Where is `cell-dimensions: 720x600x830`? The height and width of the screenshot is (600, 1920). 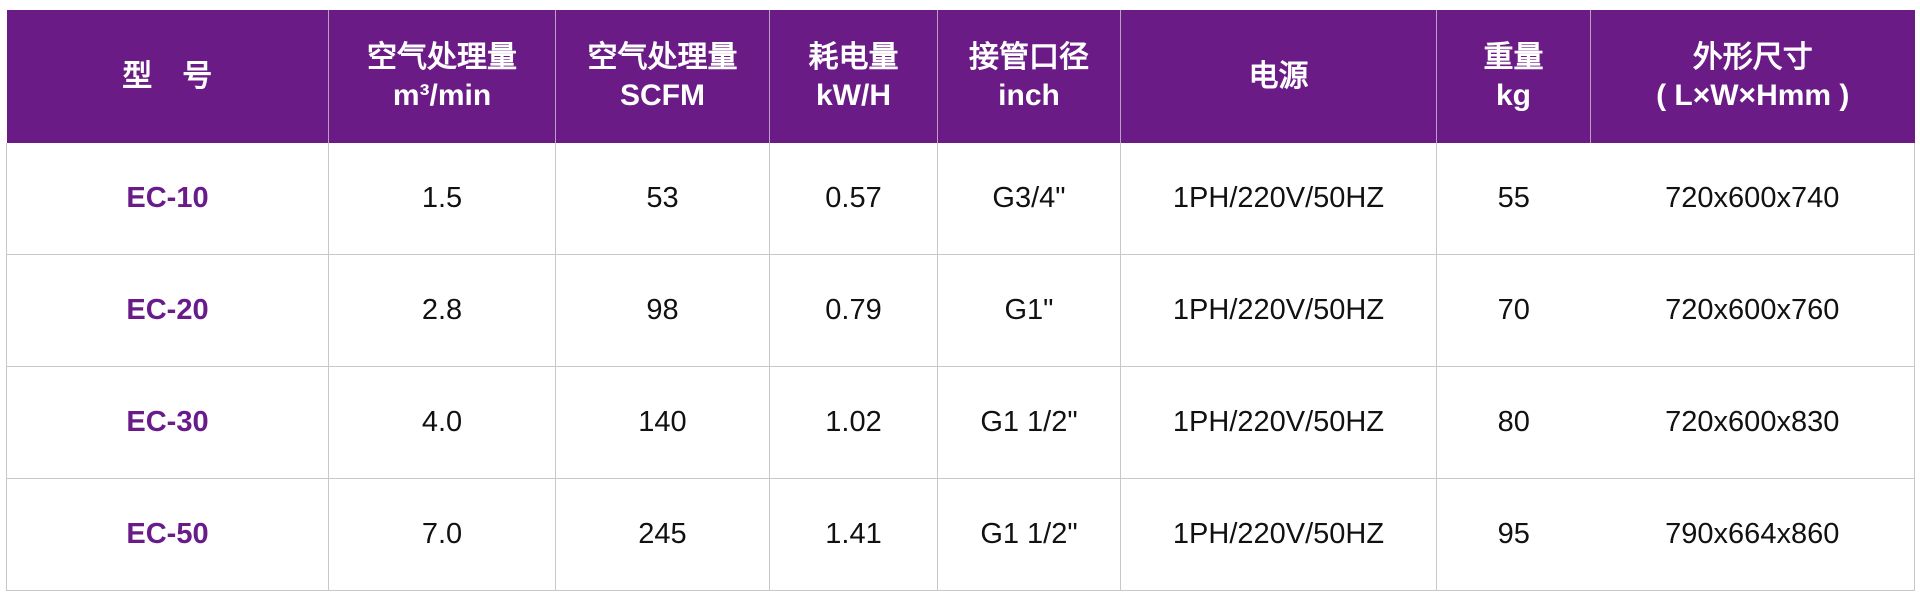 cell-dimensions: 720x600x830 is located at coordinates (1752, 422).